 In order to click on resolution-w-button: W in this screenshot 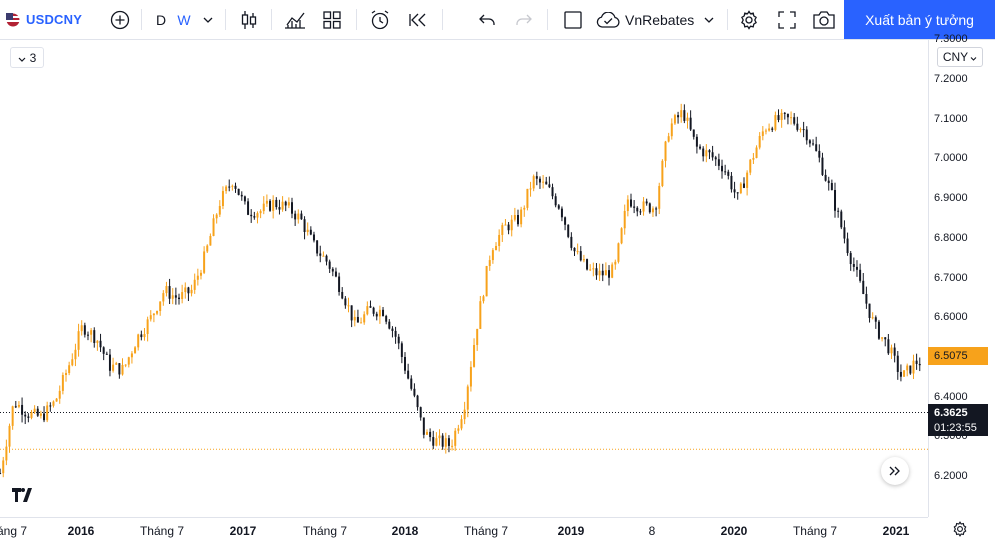, I will do `click(184, 19)`.